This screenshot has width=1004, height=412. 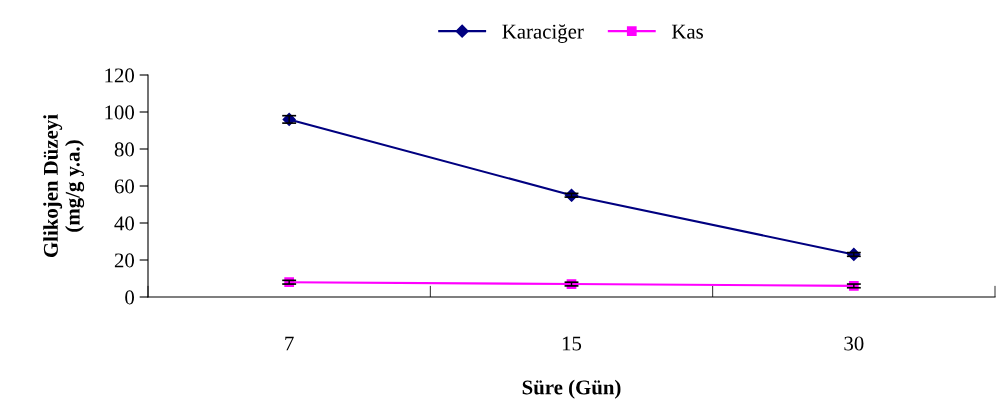 What do you see at coordinates (64, 186) in the screenshot?
I see `y-axis-title: Glikojen Düzeyi (mg/g y.a.)` at bounding box center [64, 186].